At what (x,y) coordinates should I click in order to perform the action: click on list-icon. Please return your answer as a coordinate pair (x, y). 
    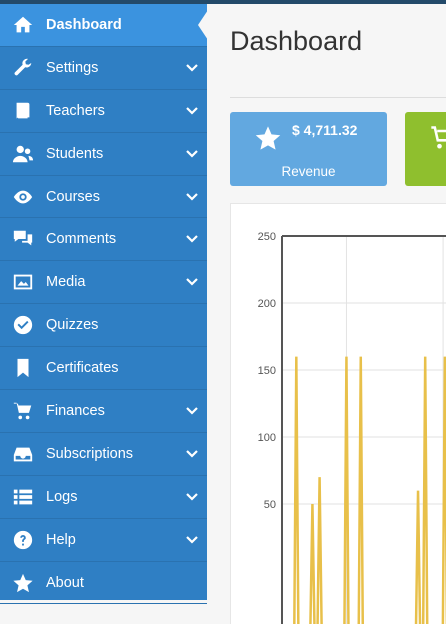
    Looking at the image, I should click on (23, 497).